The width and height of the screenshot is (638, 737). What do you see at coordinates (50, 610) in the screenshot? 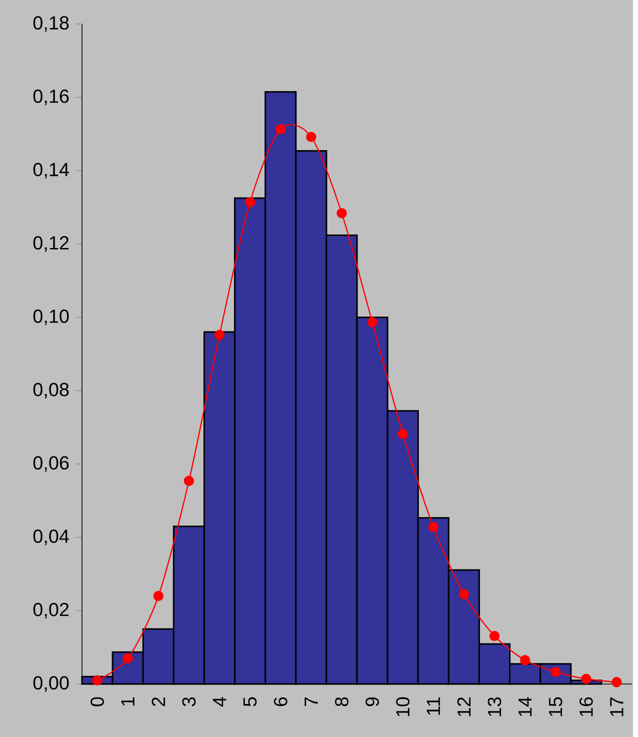
I see `y-tick-label: 0,02` at bounding box center [50, 610].